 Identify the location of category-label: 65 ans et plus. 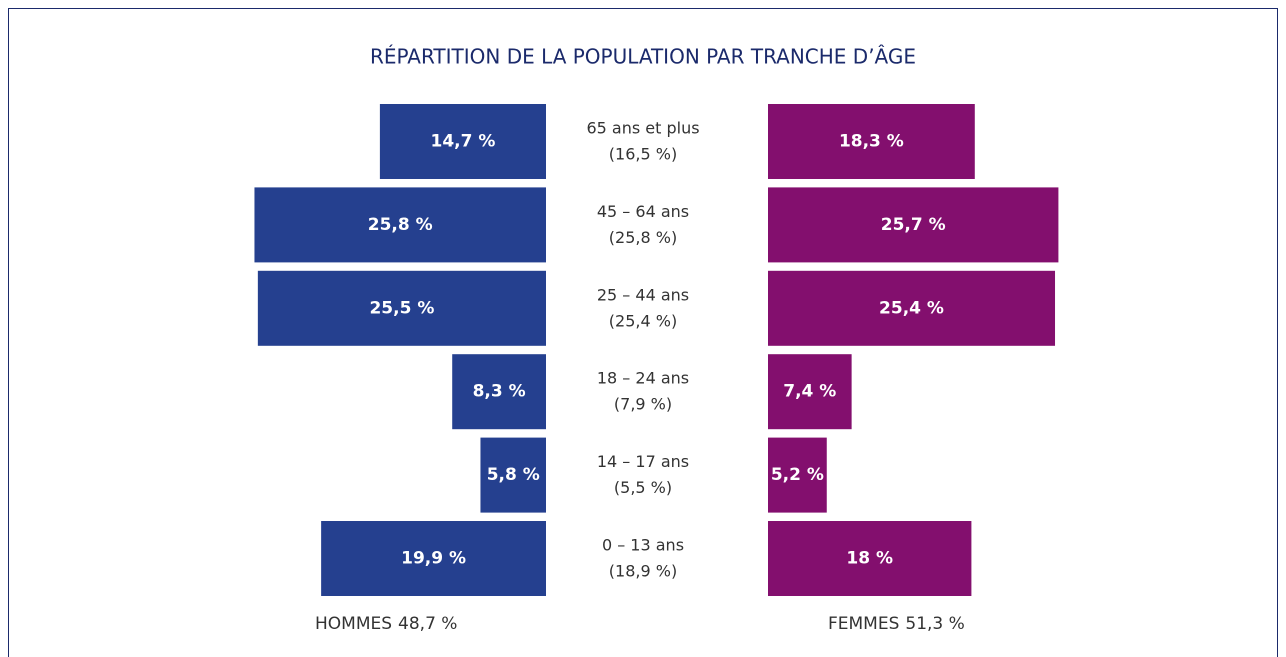
(642, 128).